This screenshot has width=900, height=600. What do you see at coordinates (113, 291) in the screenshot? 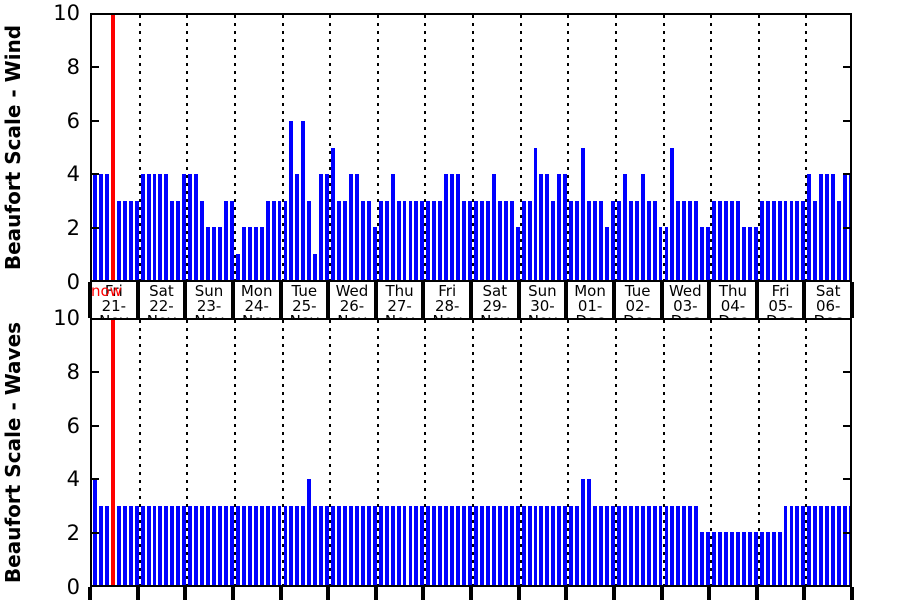
I see `day-of-week-label: Fri` at bounding box center [113, 291].